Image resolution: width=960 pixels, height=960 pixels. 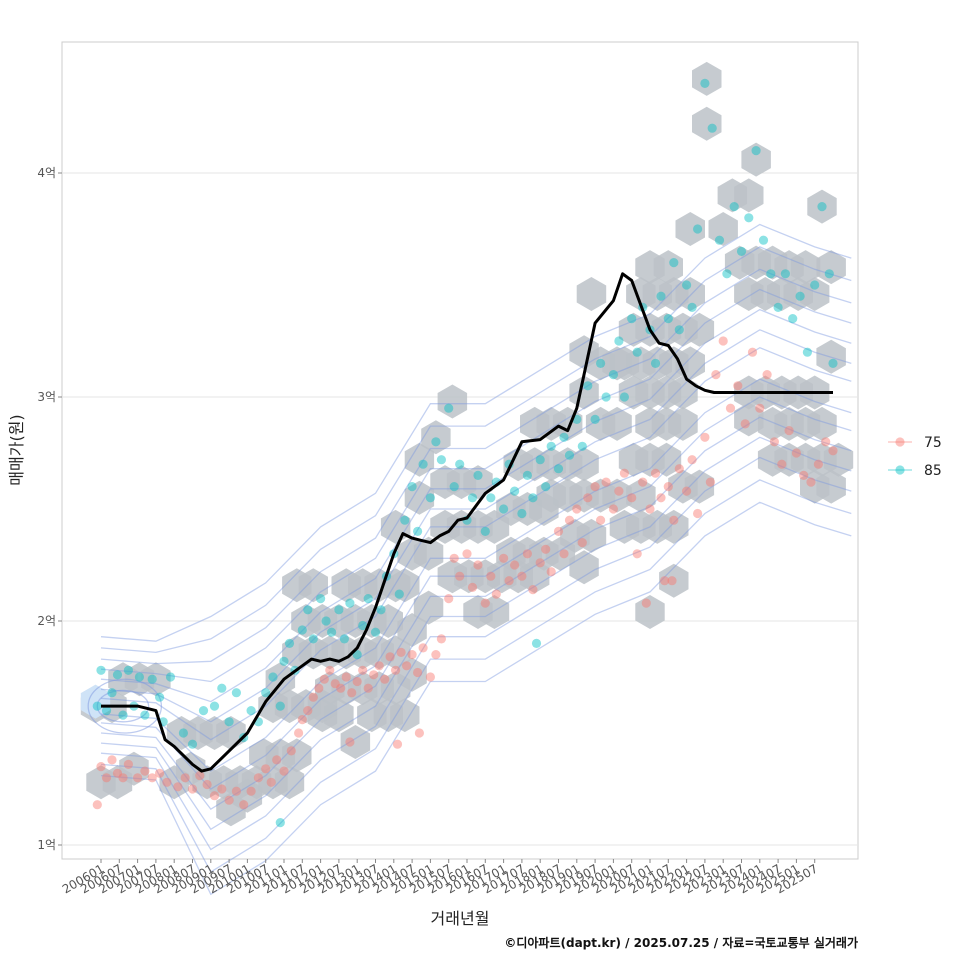 I want to click on legend-key-point, so click(x=900, y=470).